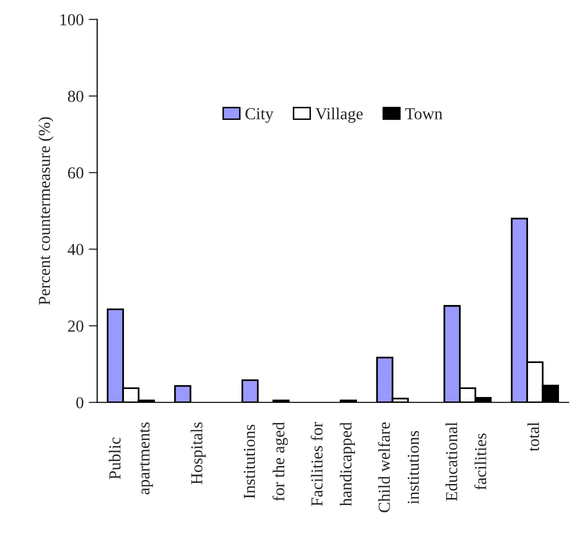 The width and height of the screenshot is (582, 555). Describe the element at coordinates (260, 115) in the screenshot. I see `legend-label: City` at that location.